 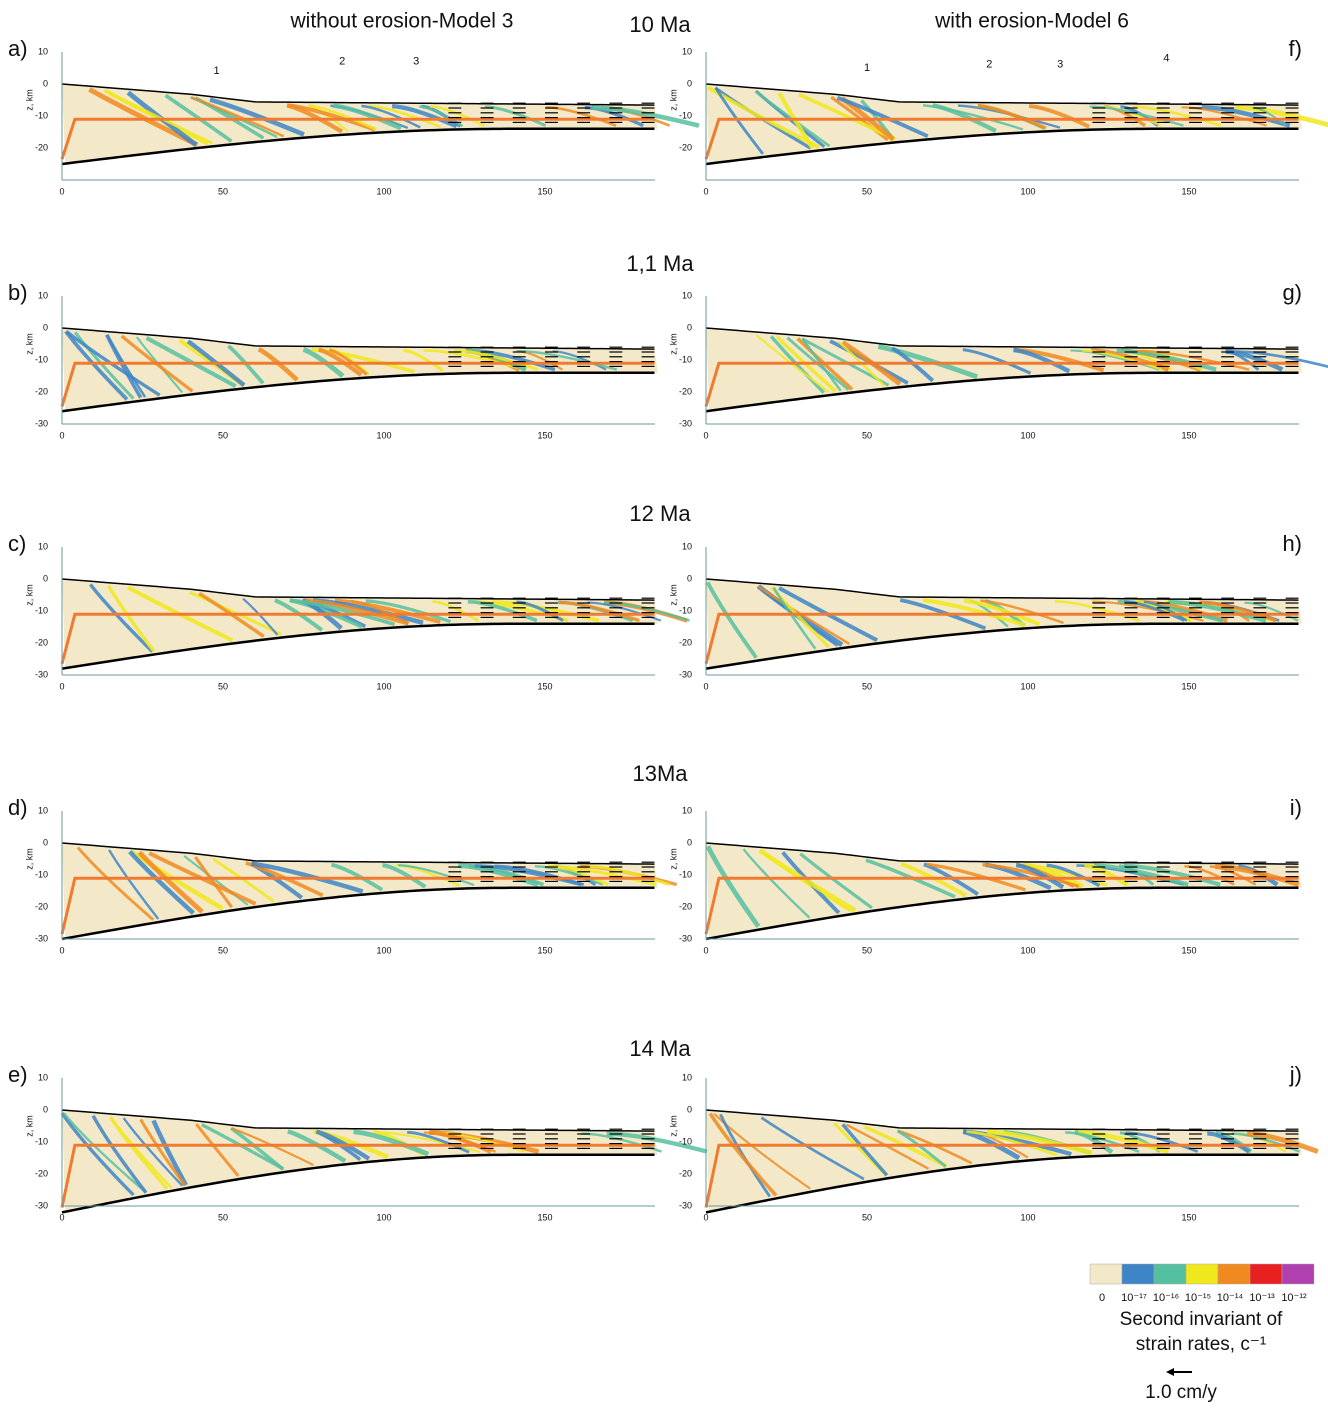 What do you see at coordinates (29, 100) in the screenshot?
I see `axis-label: z, km` at bounding box center [29, 100].